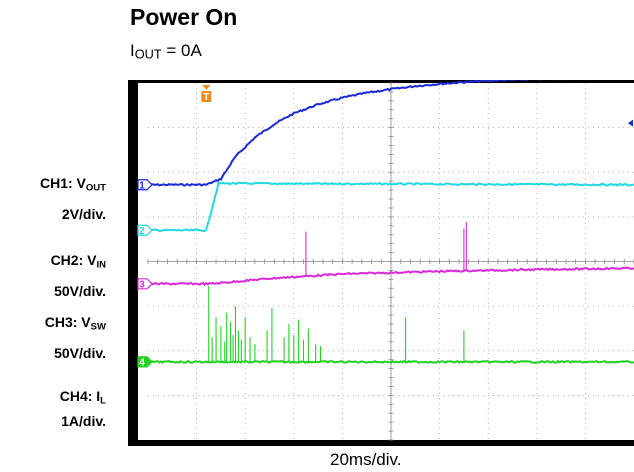 The image size is (634, 472). I want to click on trigger-marker: T, so click(206, 94).